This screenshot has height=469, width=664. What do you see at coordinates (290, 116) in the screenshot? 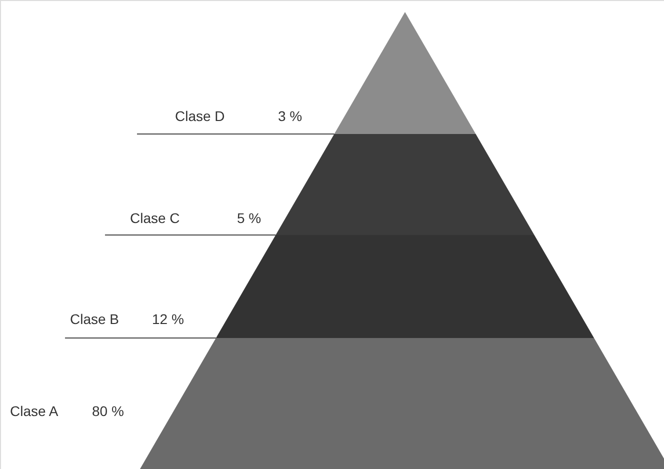
I see `data-label: 3 %` at bounding box center [290, 116].